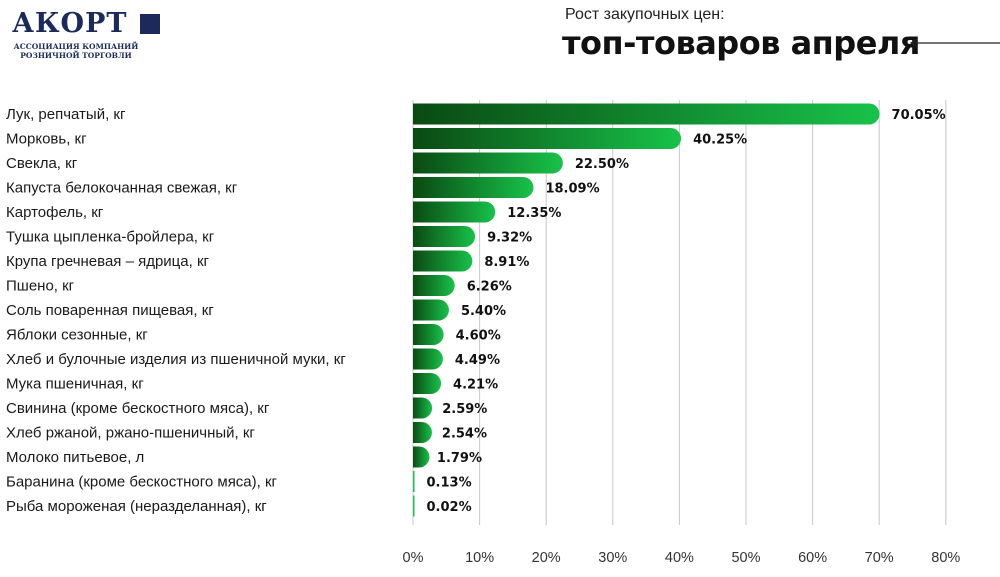 This screenshot has height=577, width=1000. I want to click on logo-tagline-1: АССОЦИАЦИЯ КОМПАНИЙ, so click(76, 46).